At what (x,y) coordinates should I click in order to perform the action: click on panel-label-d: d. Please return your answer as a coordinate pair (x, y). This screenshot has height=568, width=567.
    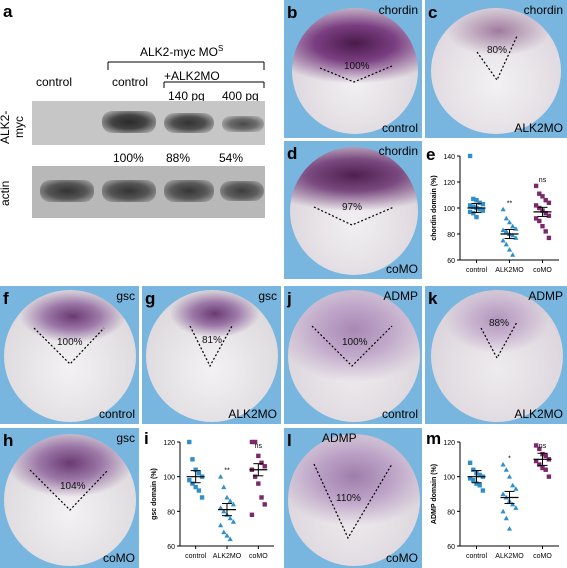
    Looking at the image, I should click on (292, 153).